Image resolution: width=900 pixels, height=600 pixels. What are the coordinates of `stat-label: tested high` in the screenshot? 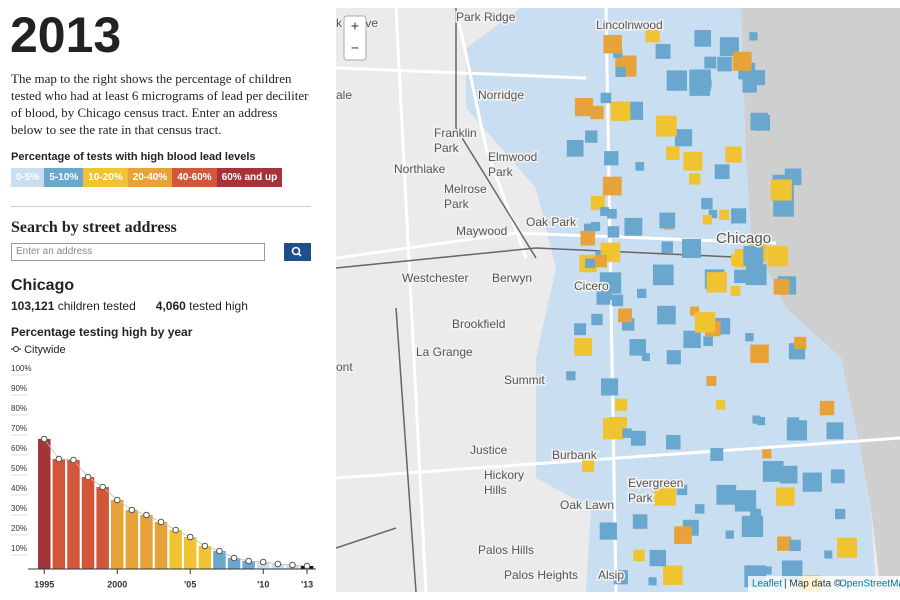 It's located at (218, 306).